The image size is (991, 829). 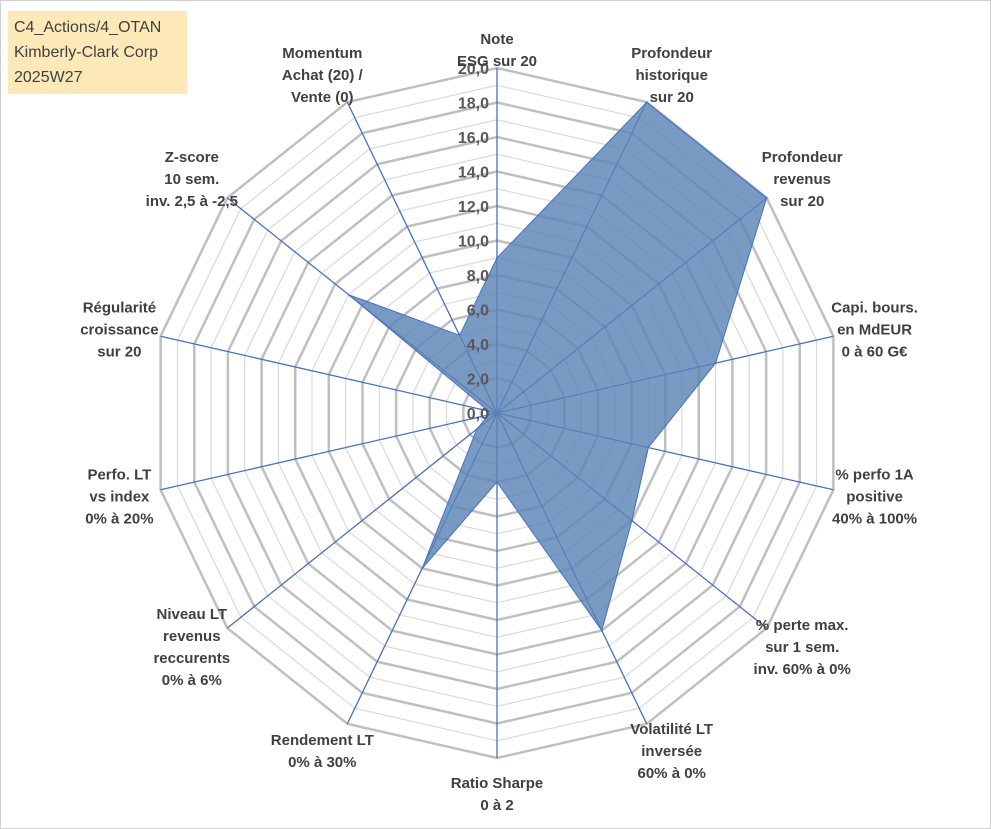 What do you see at coordinates (192, 201) in the screenshot?
I see `axis-label-line: inv. 2,5 à -2,5` at bounding box center [192, 201].